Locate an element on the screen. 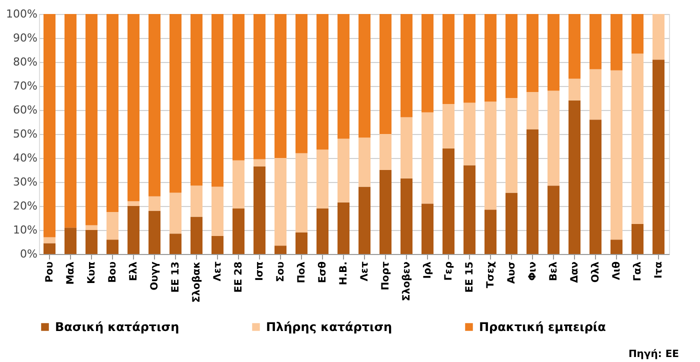 This screenshot has height=362, width=700. legend-label: Πλήρης κατάρτιση is located at coordinates (329, 327).